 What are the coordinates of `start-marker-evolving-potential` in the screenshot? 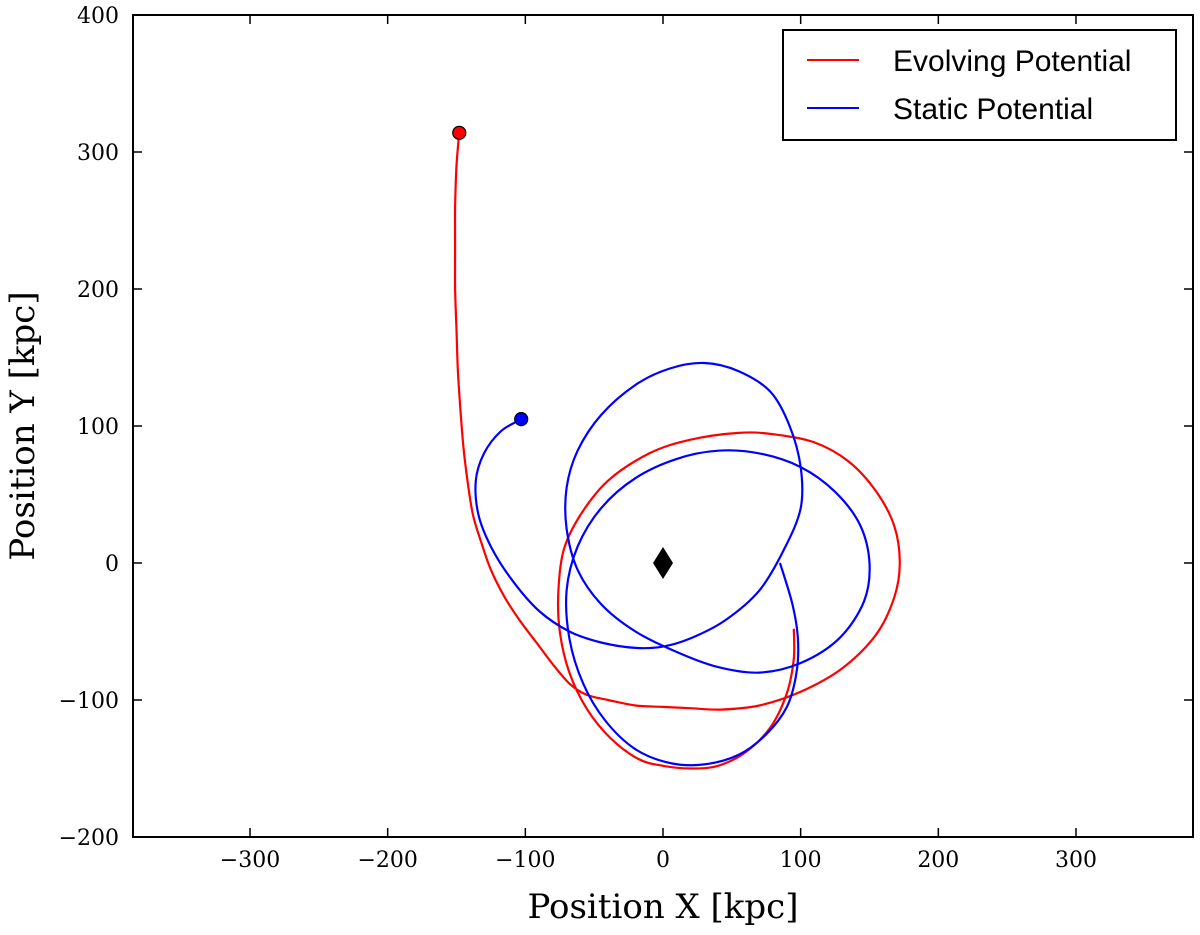 It's located at (459, 132).